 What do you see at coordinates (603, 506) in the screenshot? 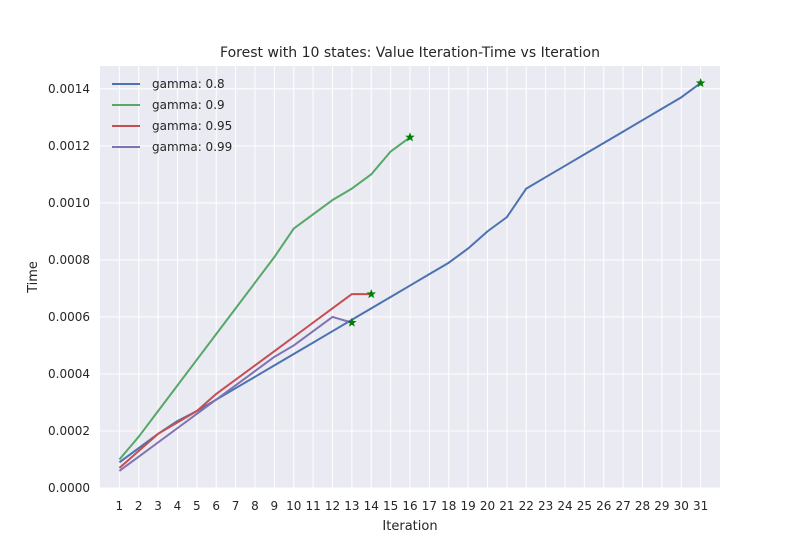
I see `x-tick-label: 26` at bounding box center [603, 506].